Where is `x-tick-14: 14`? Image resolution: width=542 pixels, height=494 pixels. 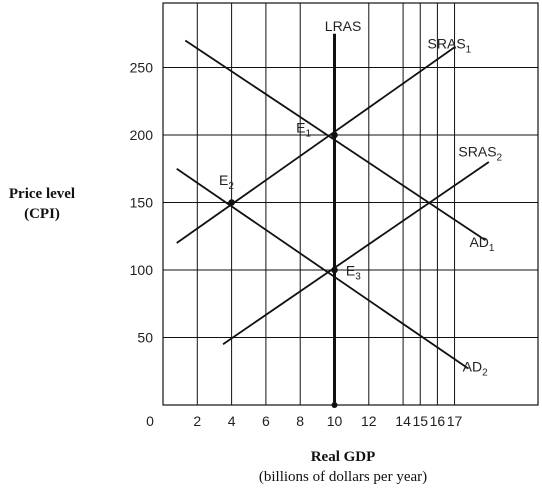
x-tick-14: 14 is located at coordinates (403, 421).